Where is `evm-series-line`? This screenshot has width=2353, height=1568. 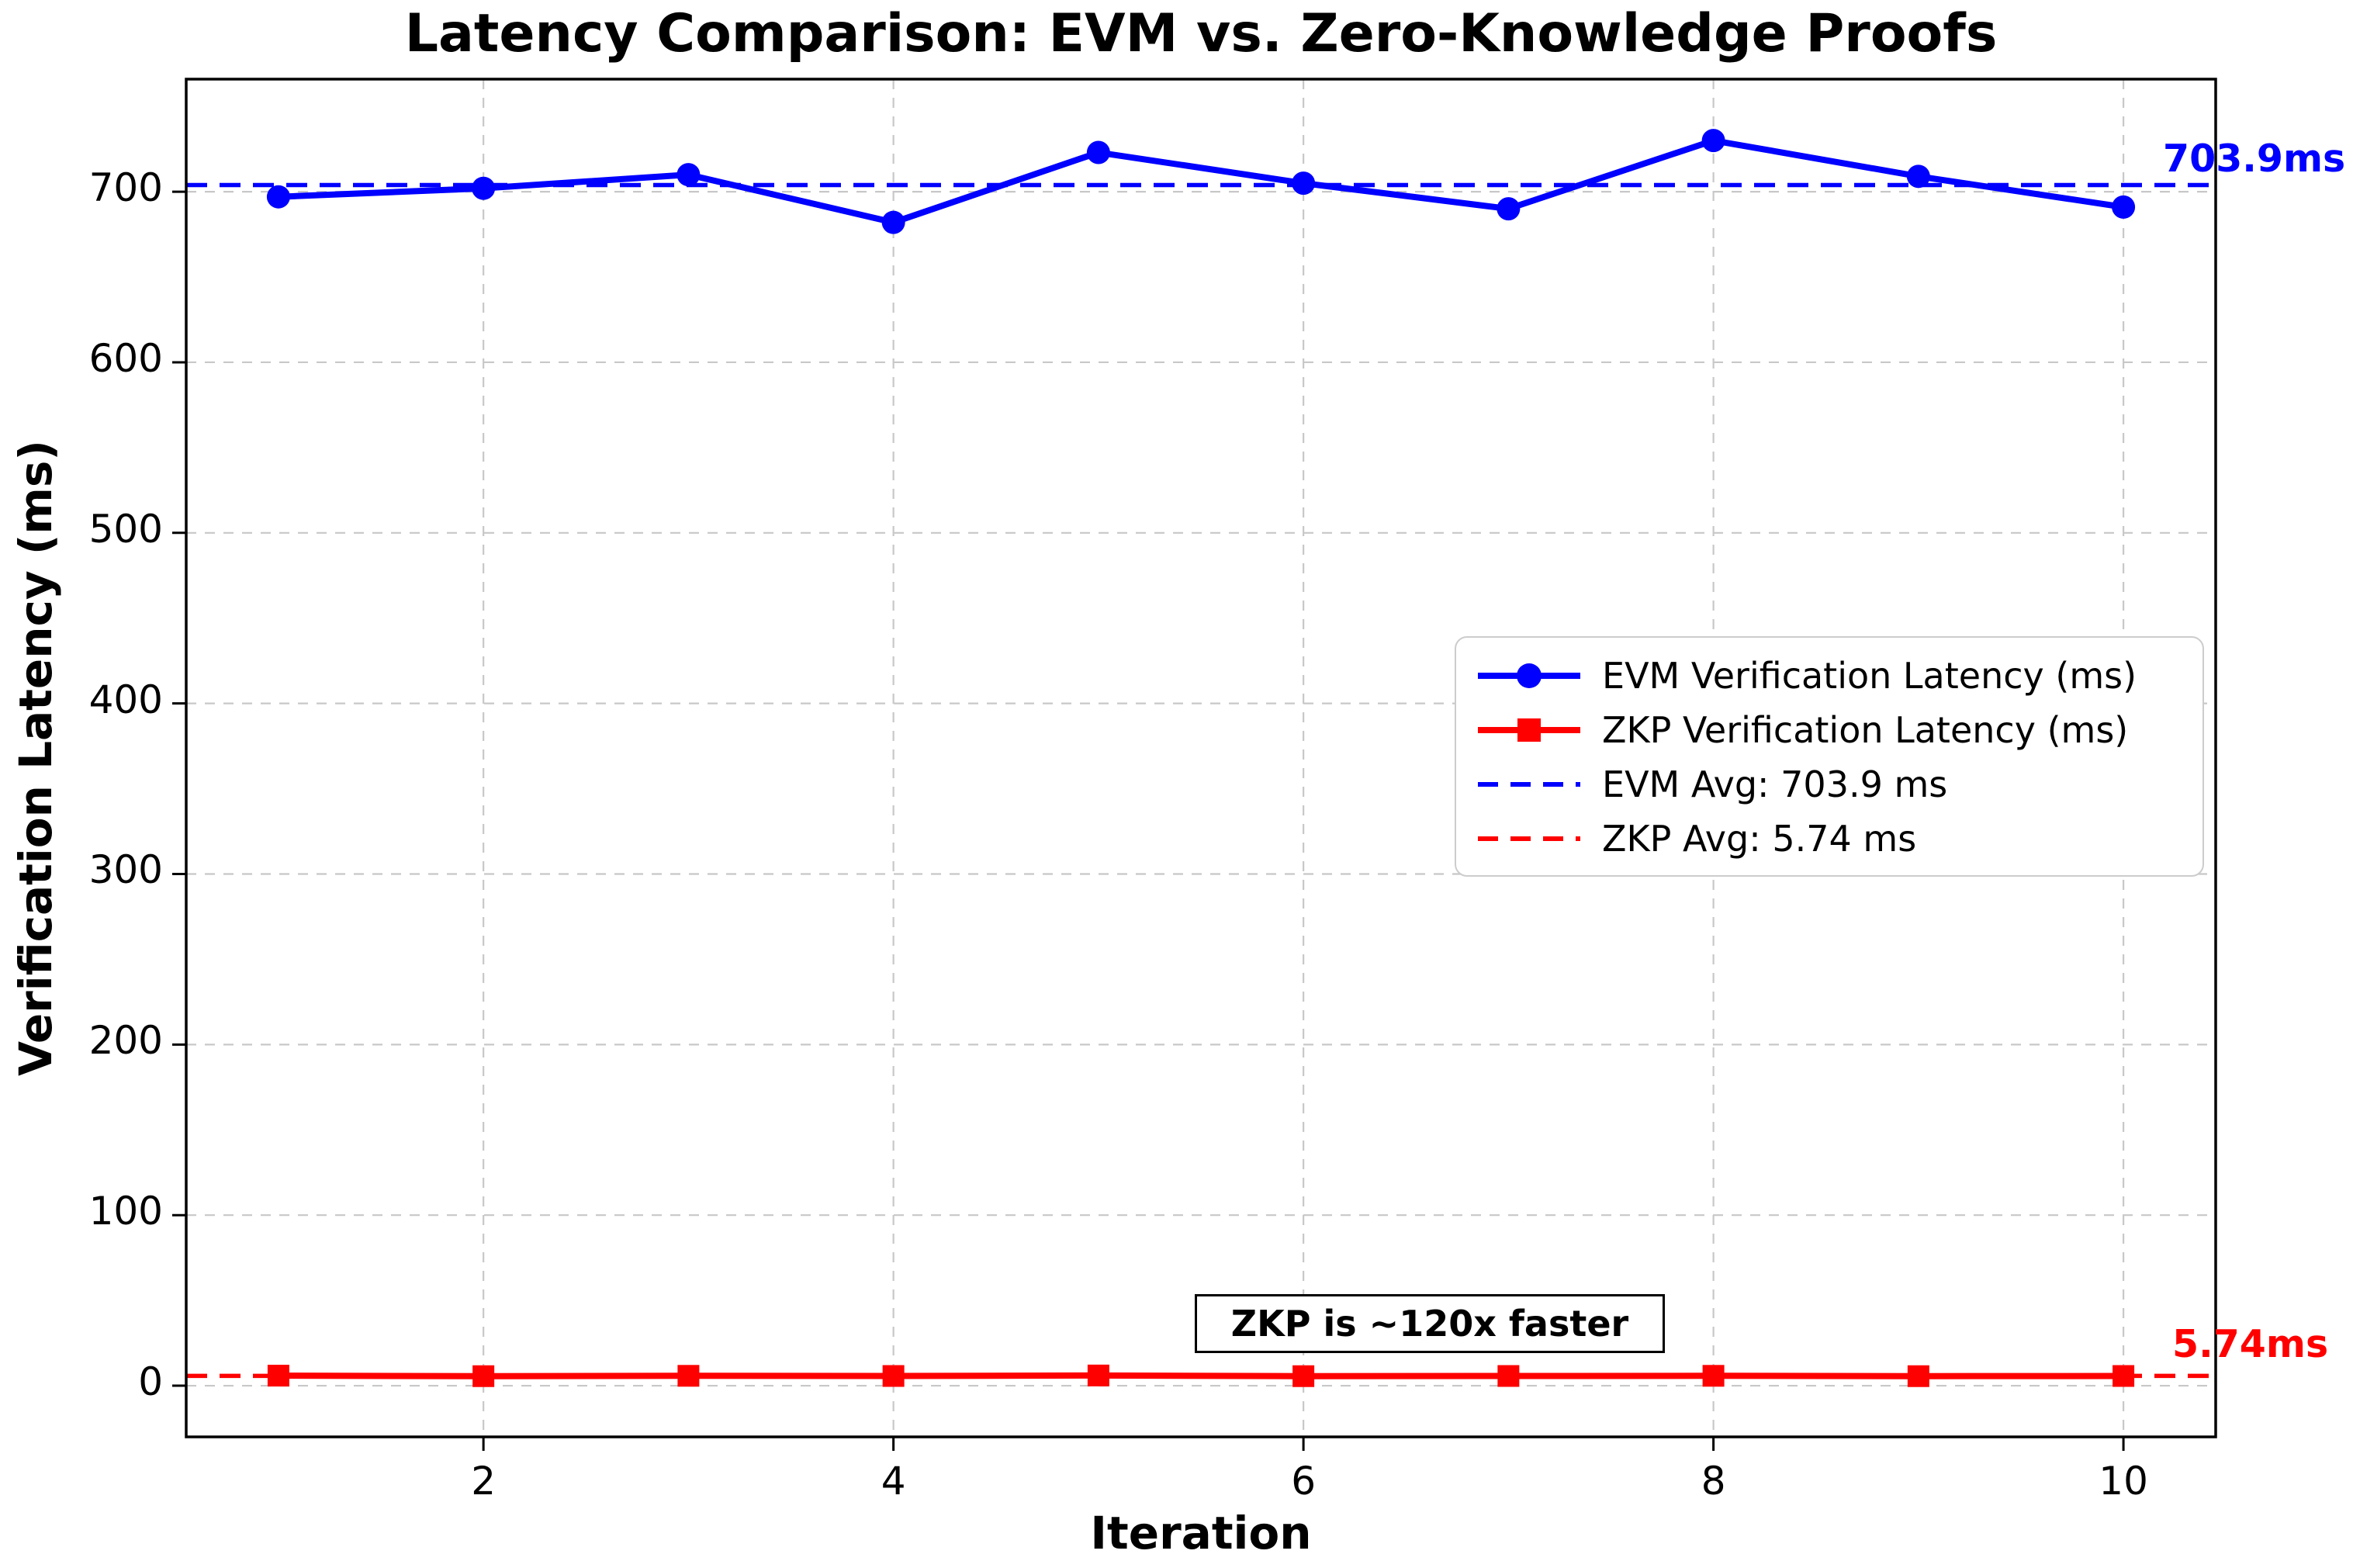 evm-series-line is located at coordinates (1201, 182).